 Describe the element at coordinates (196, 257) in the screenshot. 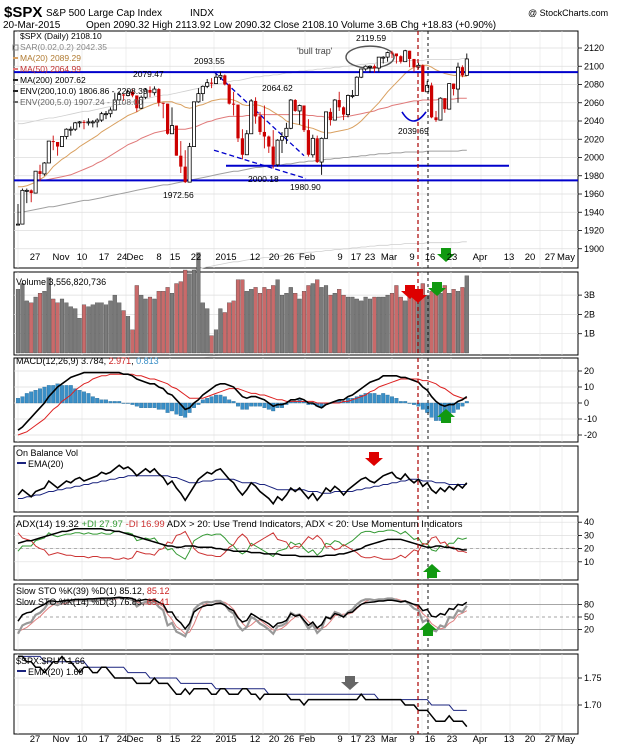

I see `x-axis-label-top: 22` at that location.